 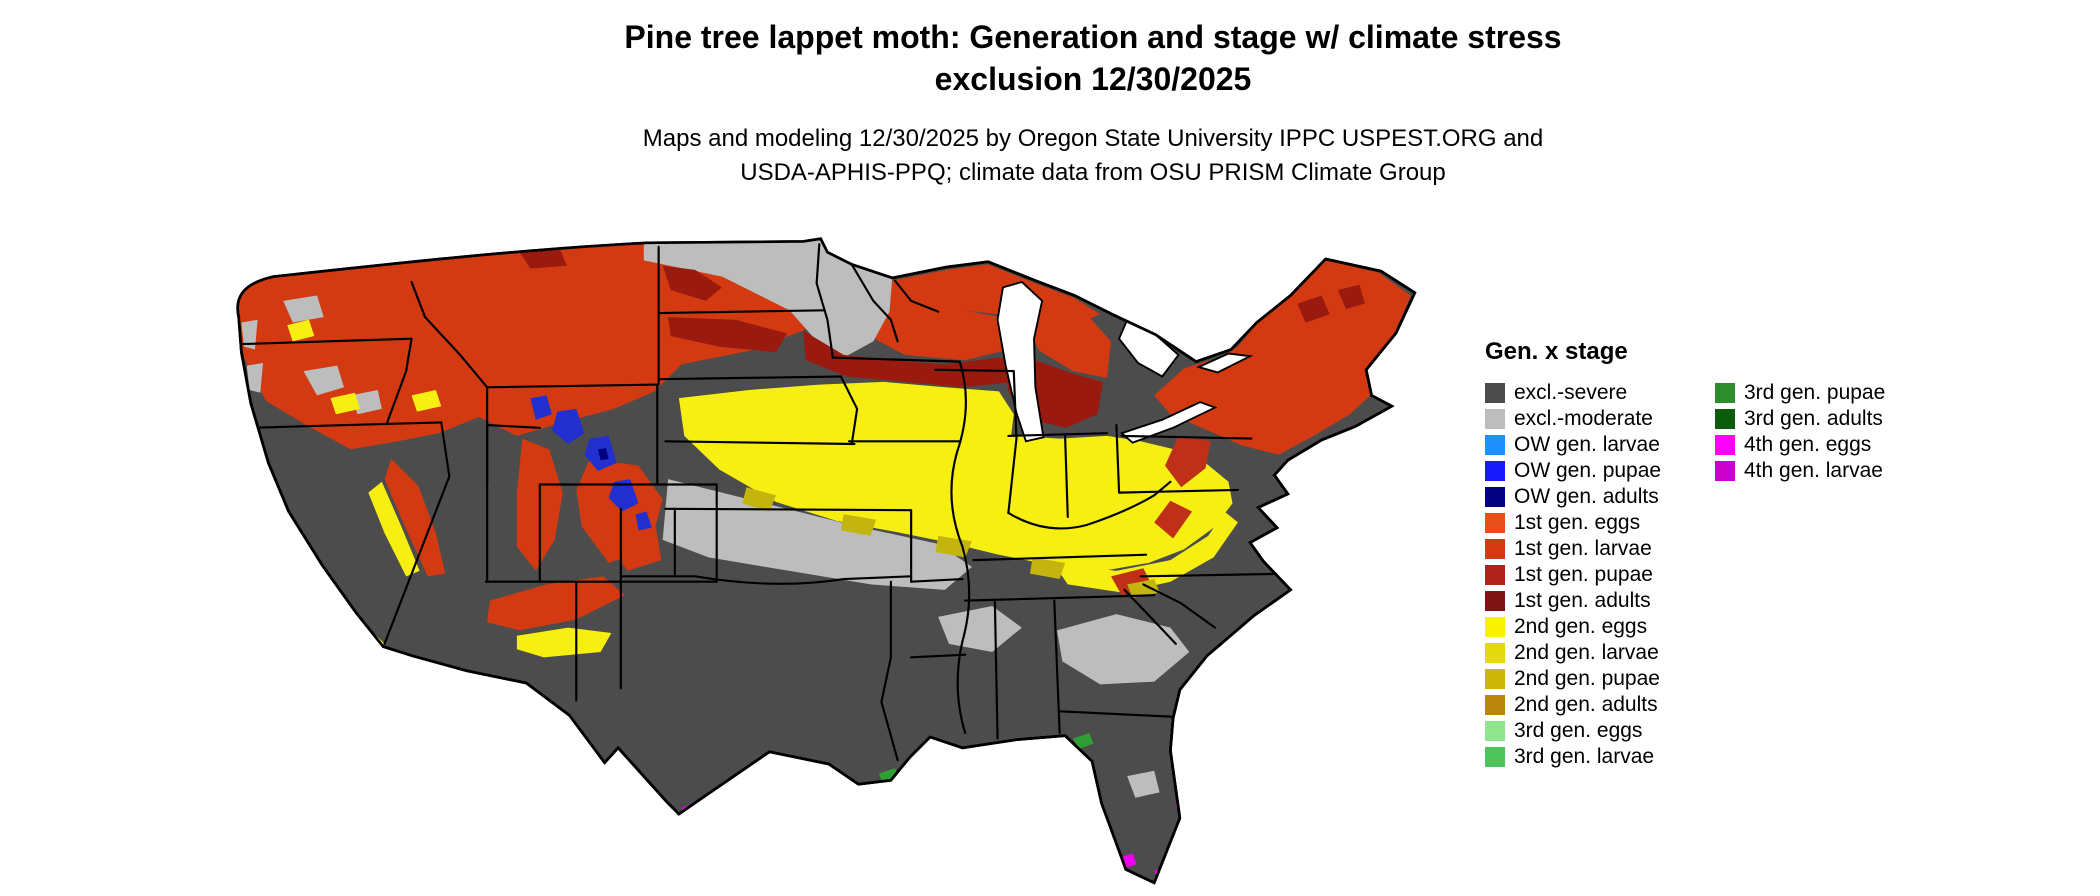 I want to click on legend-label: excl.-moderate, so click(x=1583, y=418).